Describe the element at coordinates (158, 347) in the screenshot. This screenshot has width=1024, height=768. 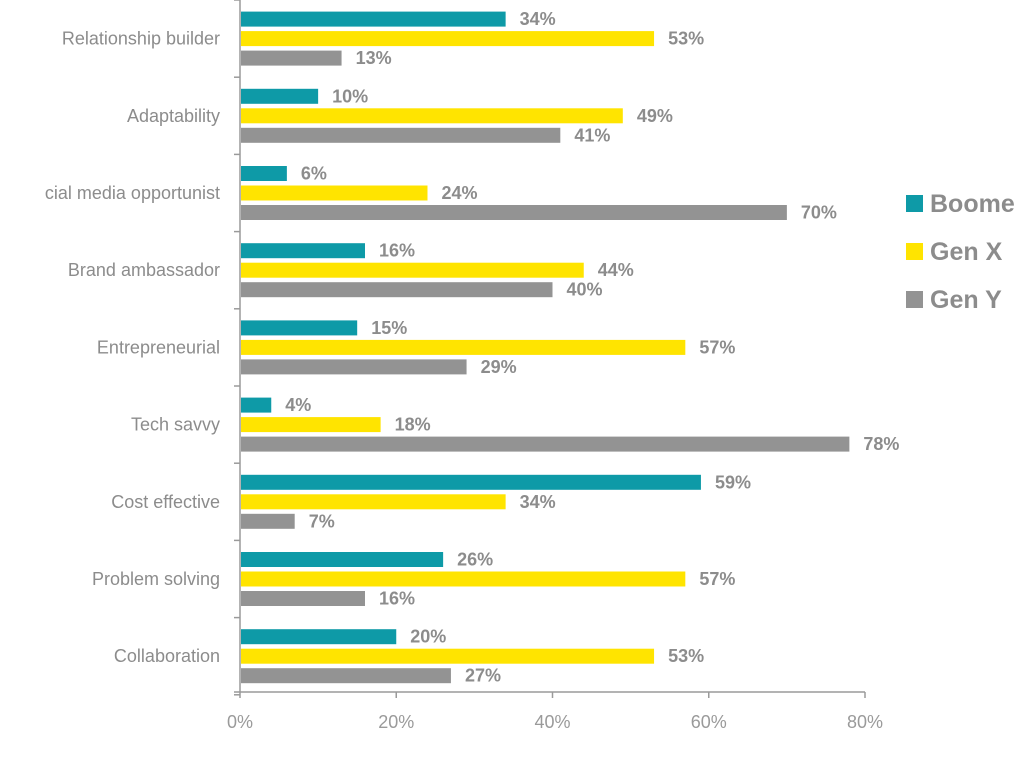
I see `category-label: Entrepreneurial` at that location.